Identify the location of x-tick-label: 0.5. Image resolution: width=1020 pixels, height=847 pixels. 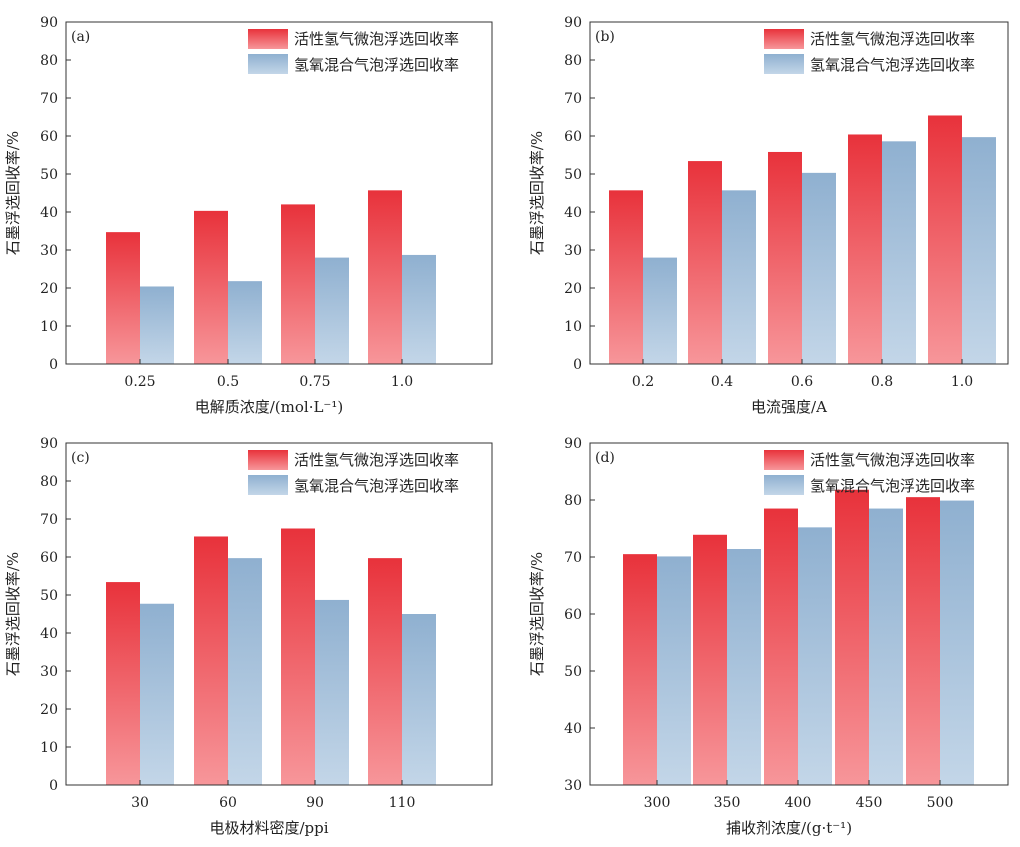
(228, 382).